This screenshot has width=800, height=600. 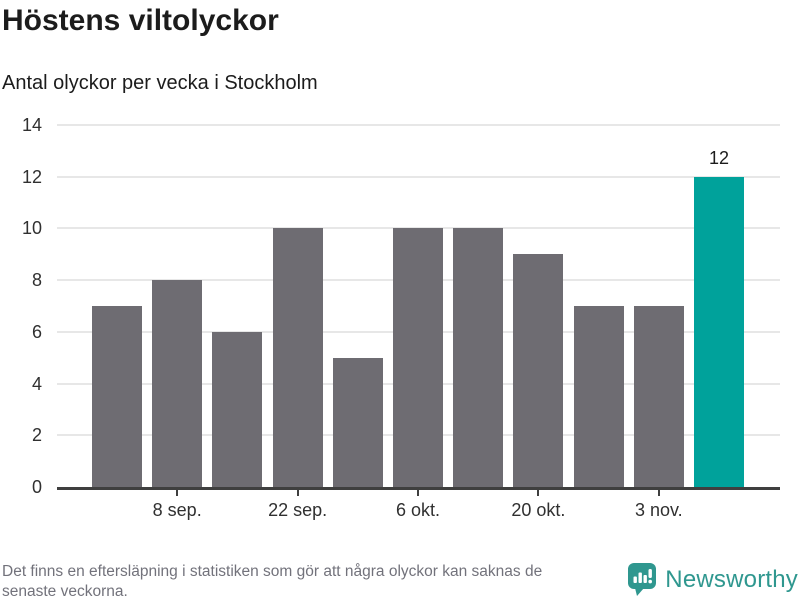 I want to click on x-tick-label: 3 nov., so click(x=658, y=510).